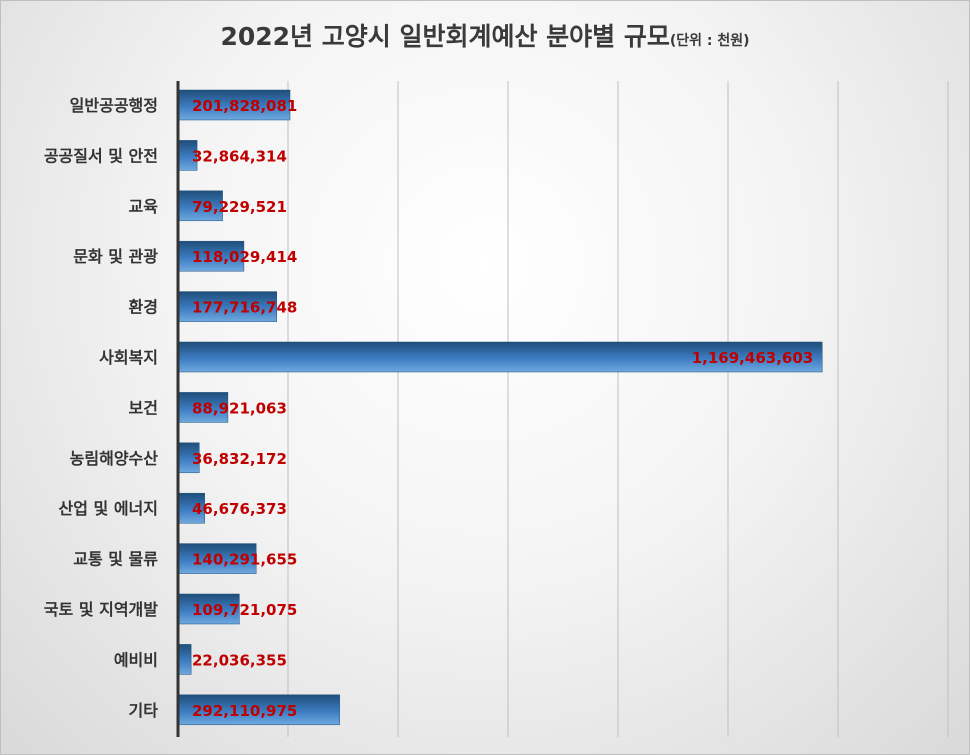 This screenshot has height=755, width=970. Describe the element at coordinates (239, 156) in the screenshot. I see `data-label: 32,864,314` at that location.